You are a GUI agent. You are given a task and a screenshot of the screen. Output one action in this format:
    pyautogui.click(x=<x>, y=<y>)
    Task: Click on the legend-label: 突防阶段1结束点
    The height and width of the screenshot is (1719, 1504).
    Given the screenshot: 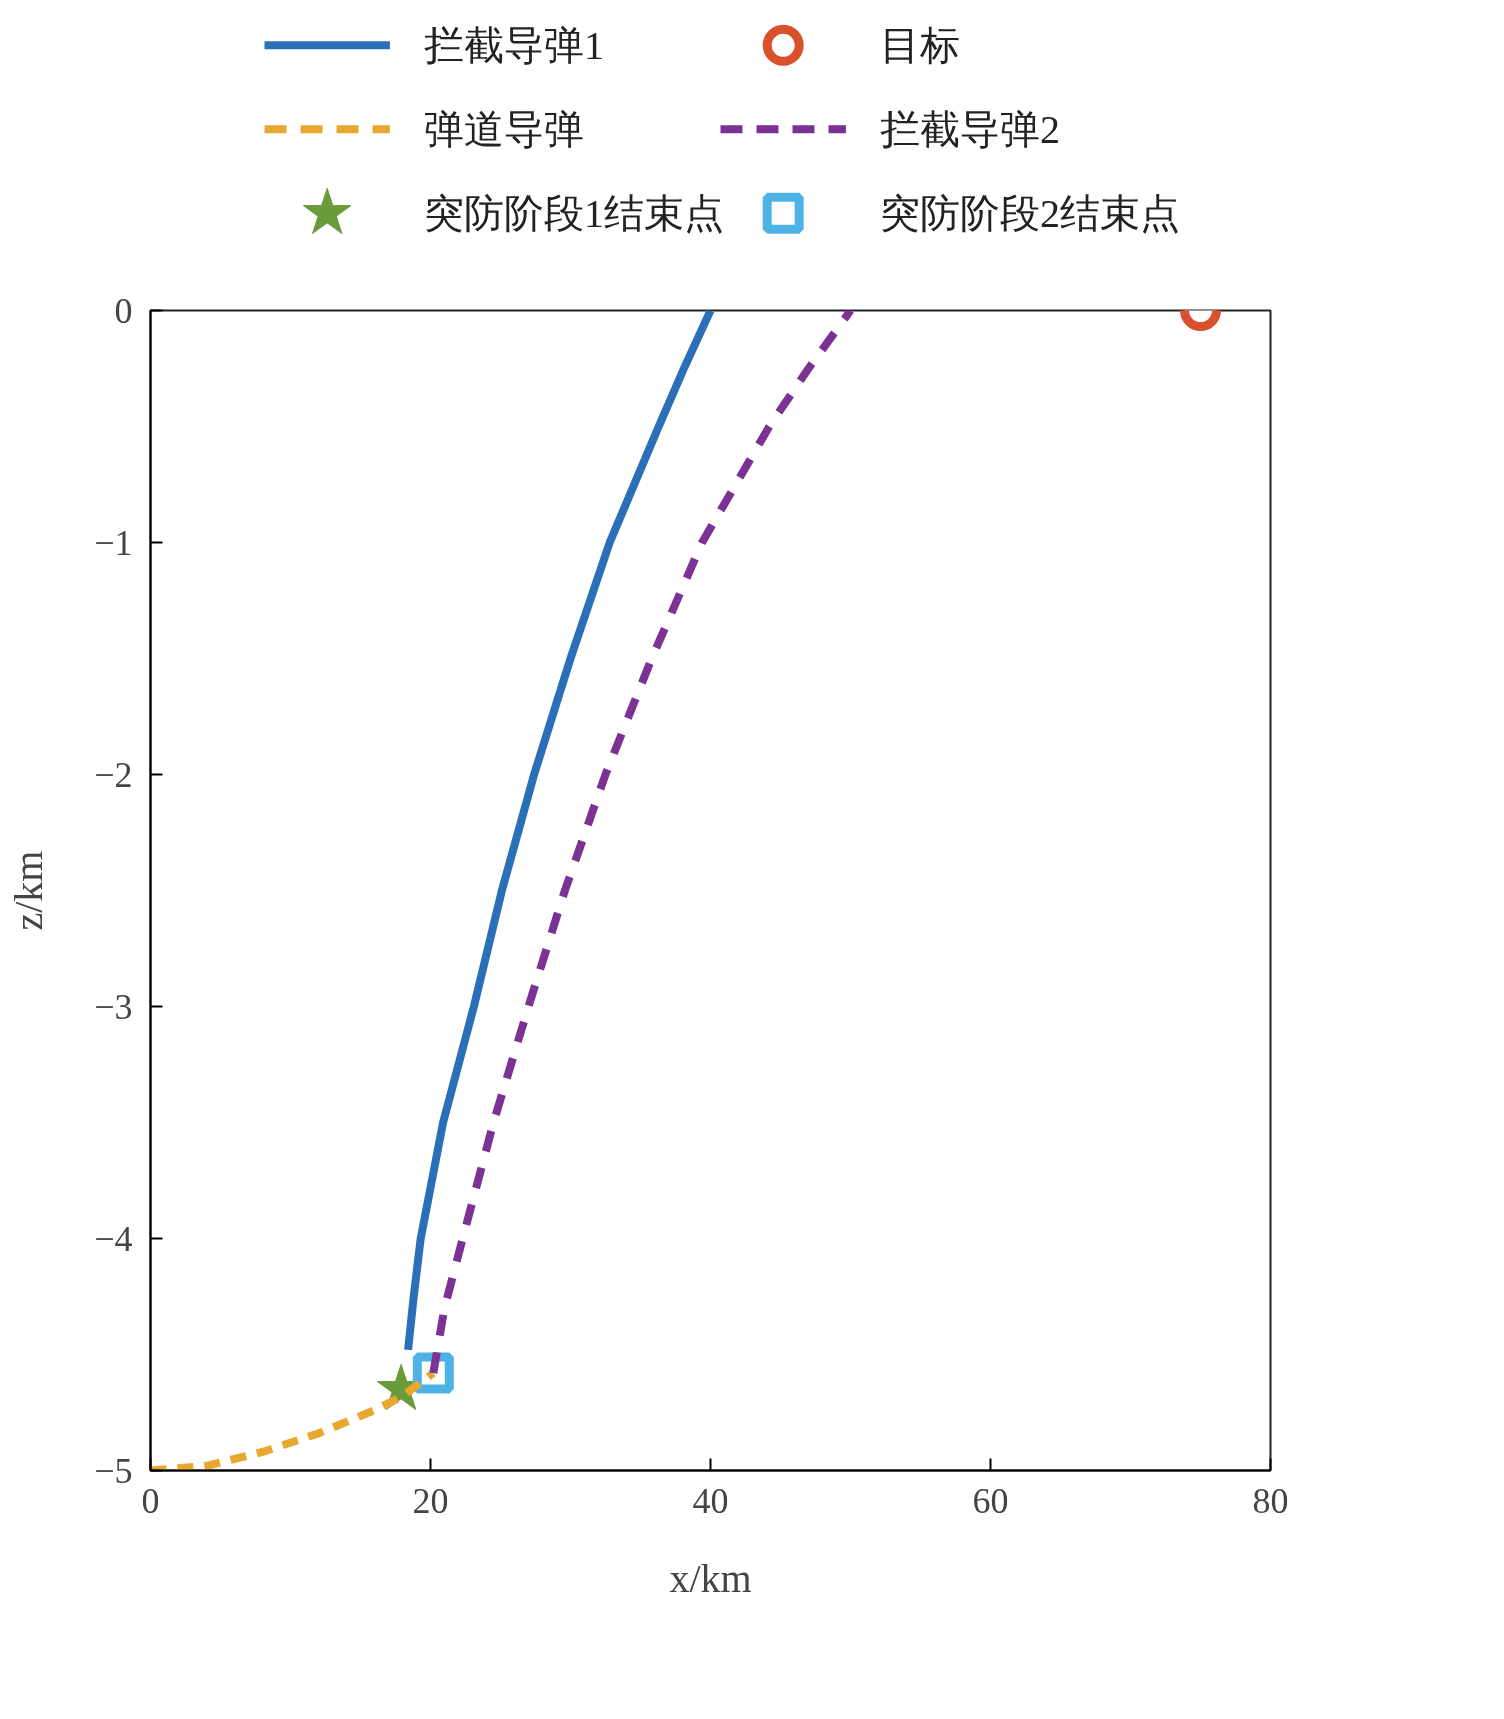 What is the action you would take?
    pyautogui.click(x=574, y=213)
    